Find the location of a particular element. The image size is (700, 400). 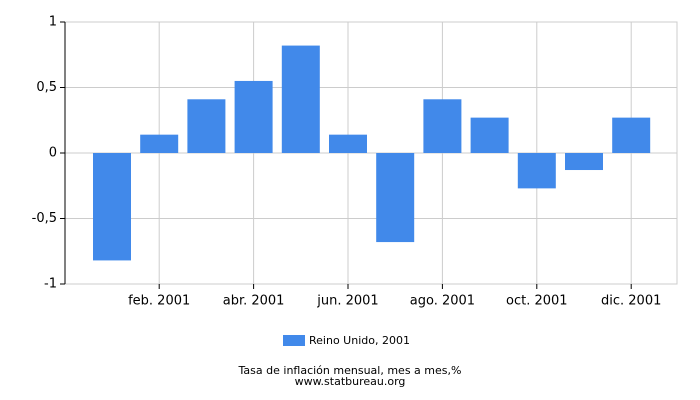

x-tick-label: oct. 2001 is located at coordinates (537, 301).